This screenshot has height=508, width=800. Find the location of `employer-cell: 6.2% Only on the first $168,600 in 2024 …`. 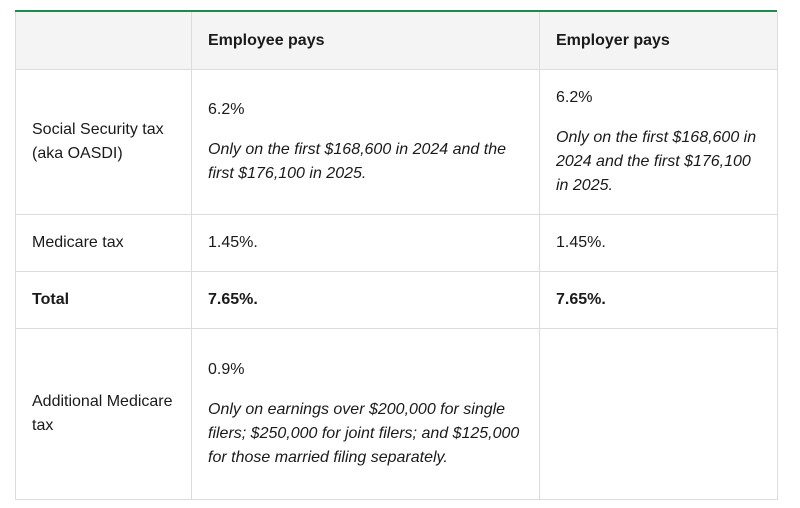

employer-cell: 6.2% Only on the first $168,600 in 2024 … is located at coordinates (658, 142).